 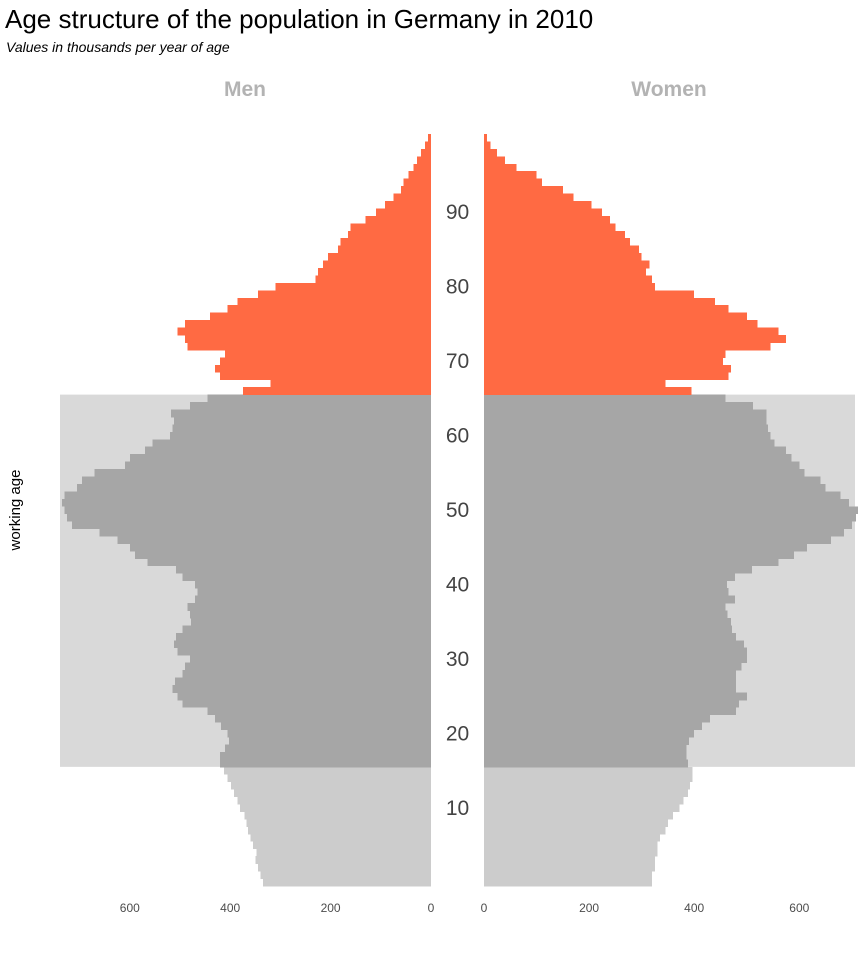 What do you see at coordinates (645, 908) in the screenshot?
I see `women-x-axis-ticks: 0 200 400 600` at bounding box center [645, 908].